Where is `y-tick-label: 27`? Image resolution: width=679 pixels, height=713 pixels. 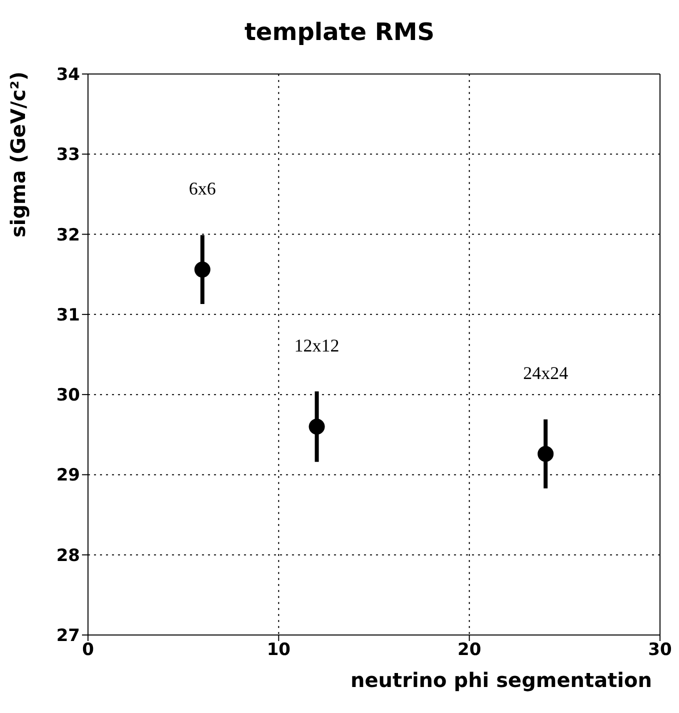 y-tick-label: 27 is located at coordinates (68, 636).